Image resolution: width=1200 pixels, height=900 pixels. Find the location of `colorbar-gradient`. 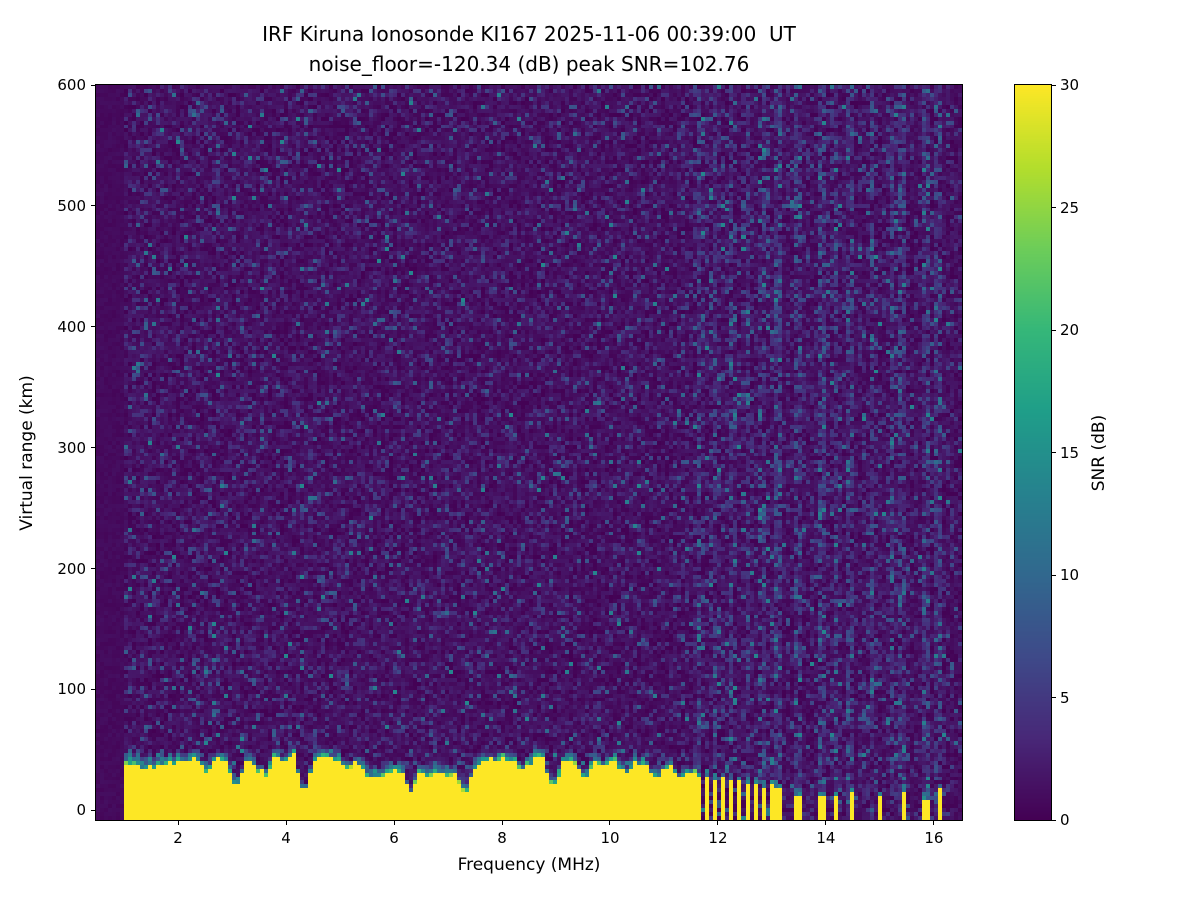

colorbar-gradient is located at coordinates (1033, 452).